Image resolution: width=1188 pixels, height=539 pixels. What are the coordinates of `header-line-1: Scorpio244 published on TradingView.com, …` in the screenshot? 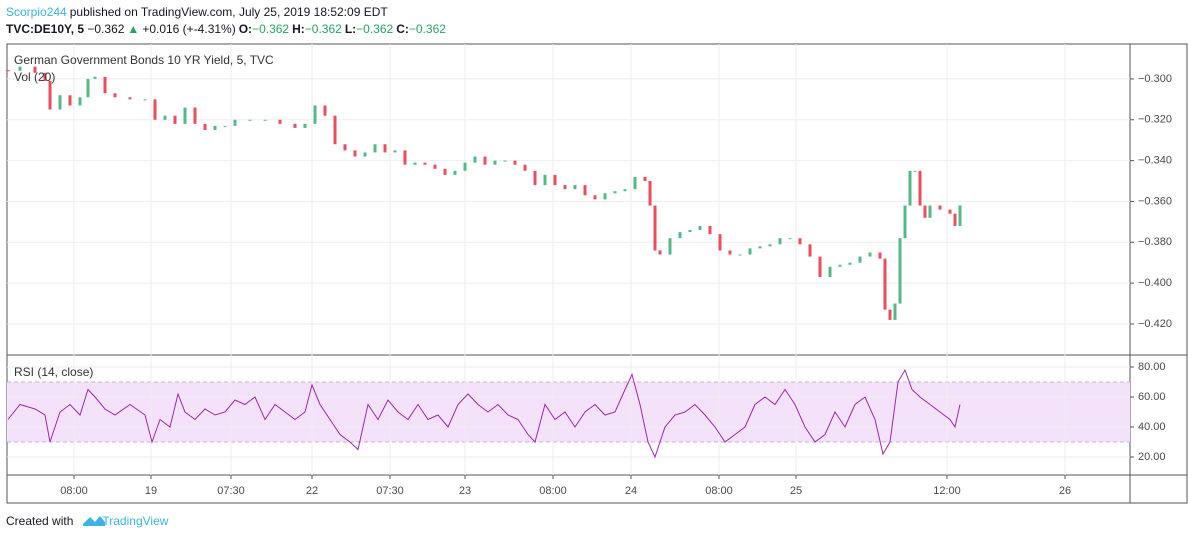 It's located at (198, 12).